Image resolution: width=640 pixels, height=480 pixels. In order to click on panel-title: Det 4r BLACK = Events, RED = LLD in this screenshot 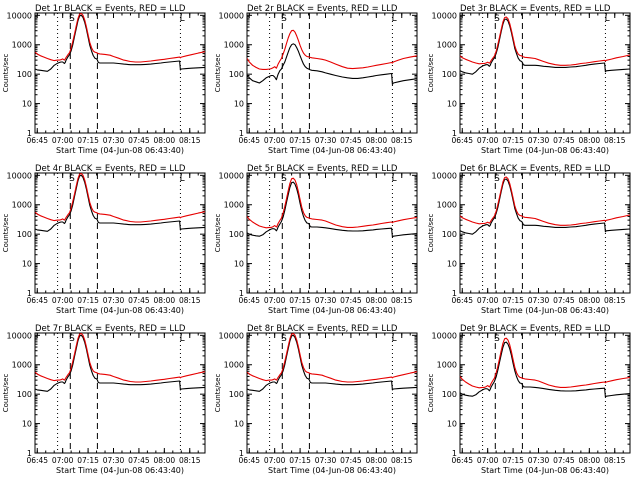, I will do `click(110, 169)`.